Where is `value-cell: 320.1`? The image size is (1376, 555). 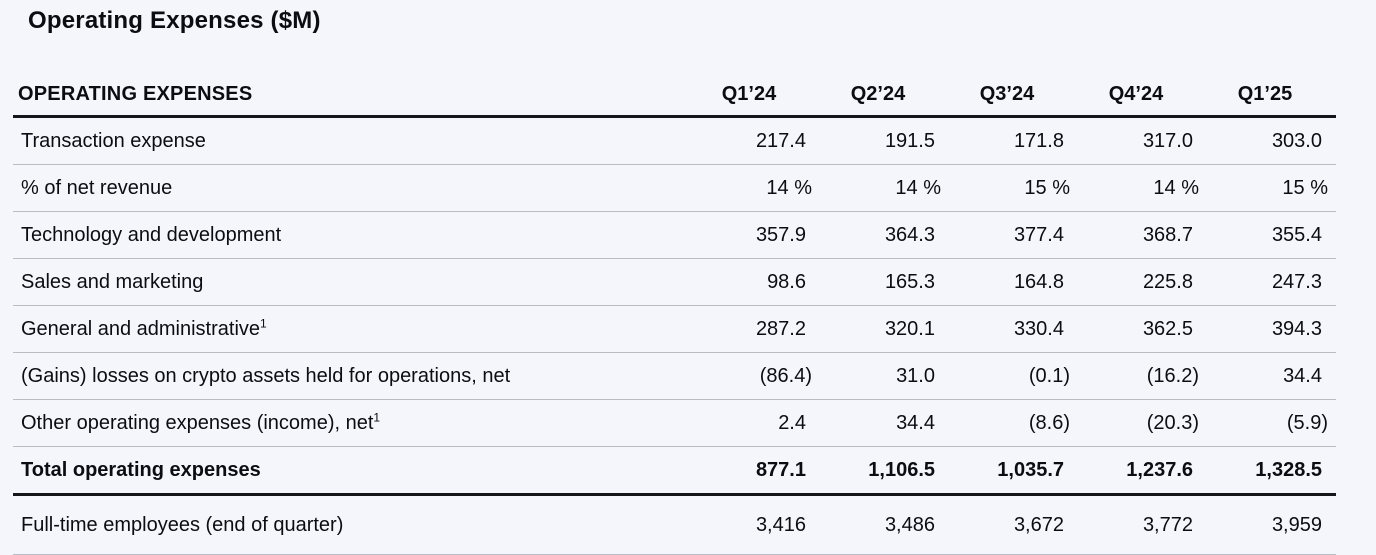 value-cell: 320.1 is located at coordinates (909, 328).